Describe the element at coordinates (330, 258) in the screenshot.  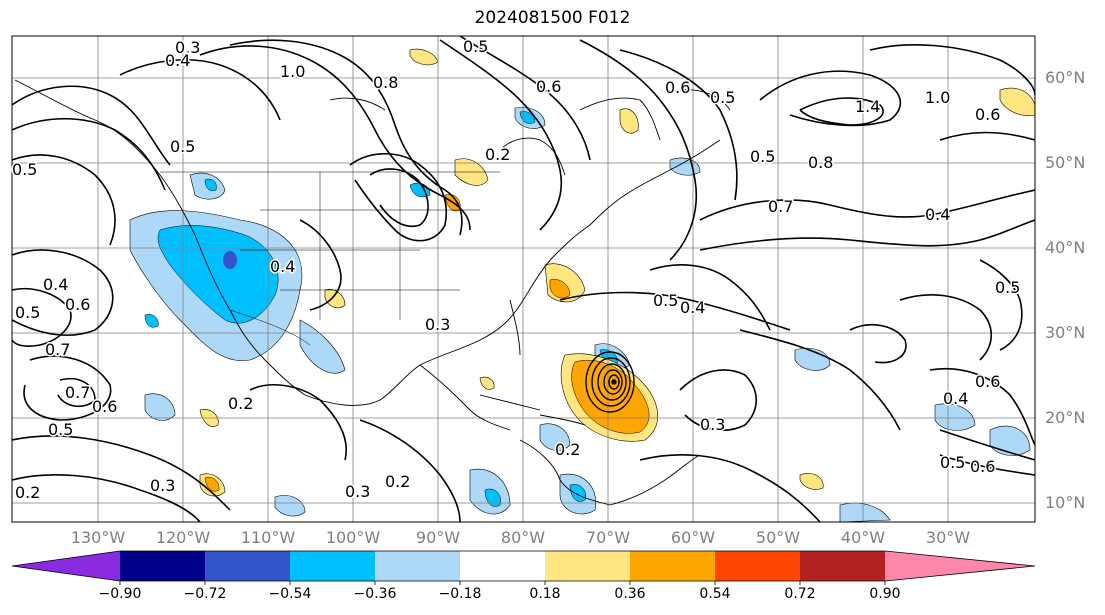
I see `political-borders` at that location.